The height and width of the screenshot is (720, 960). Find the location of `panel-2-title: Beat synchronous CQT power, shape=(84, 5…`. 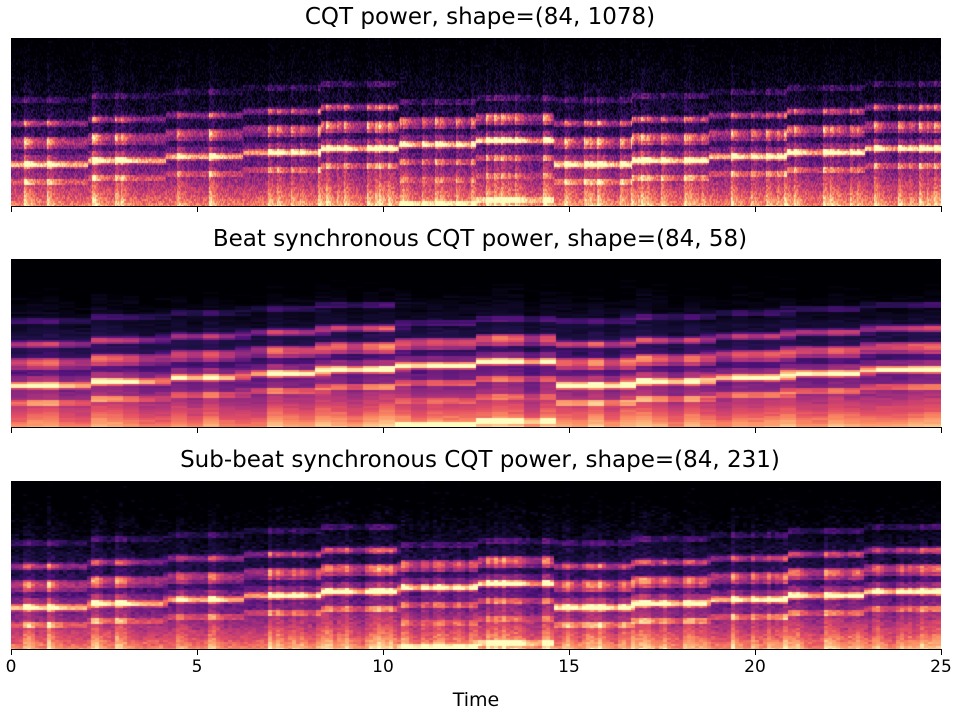

panel-2-title: Beat synchronous CQT power, shape=(84, 5… is located at coordinates (480, 239).